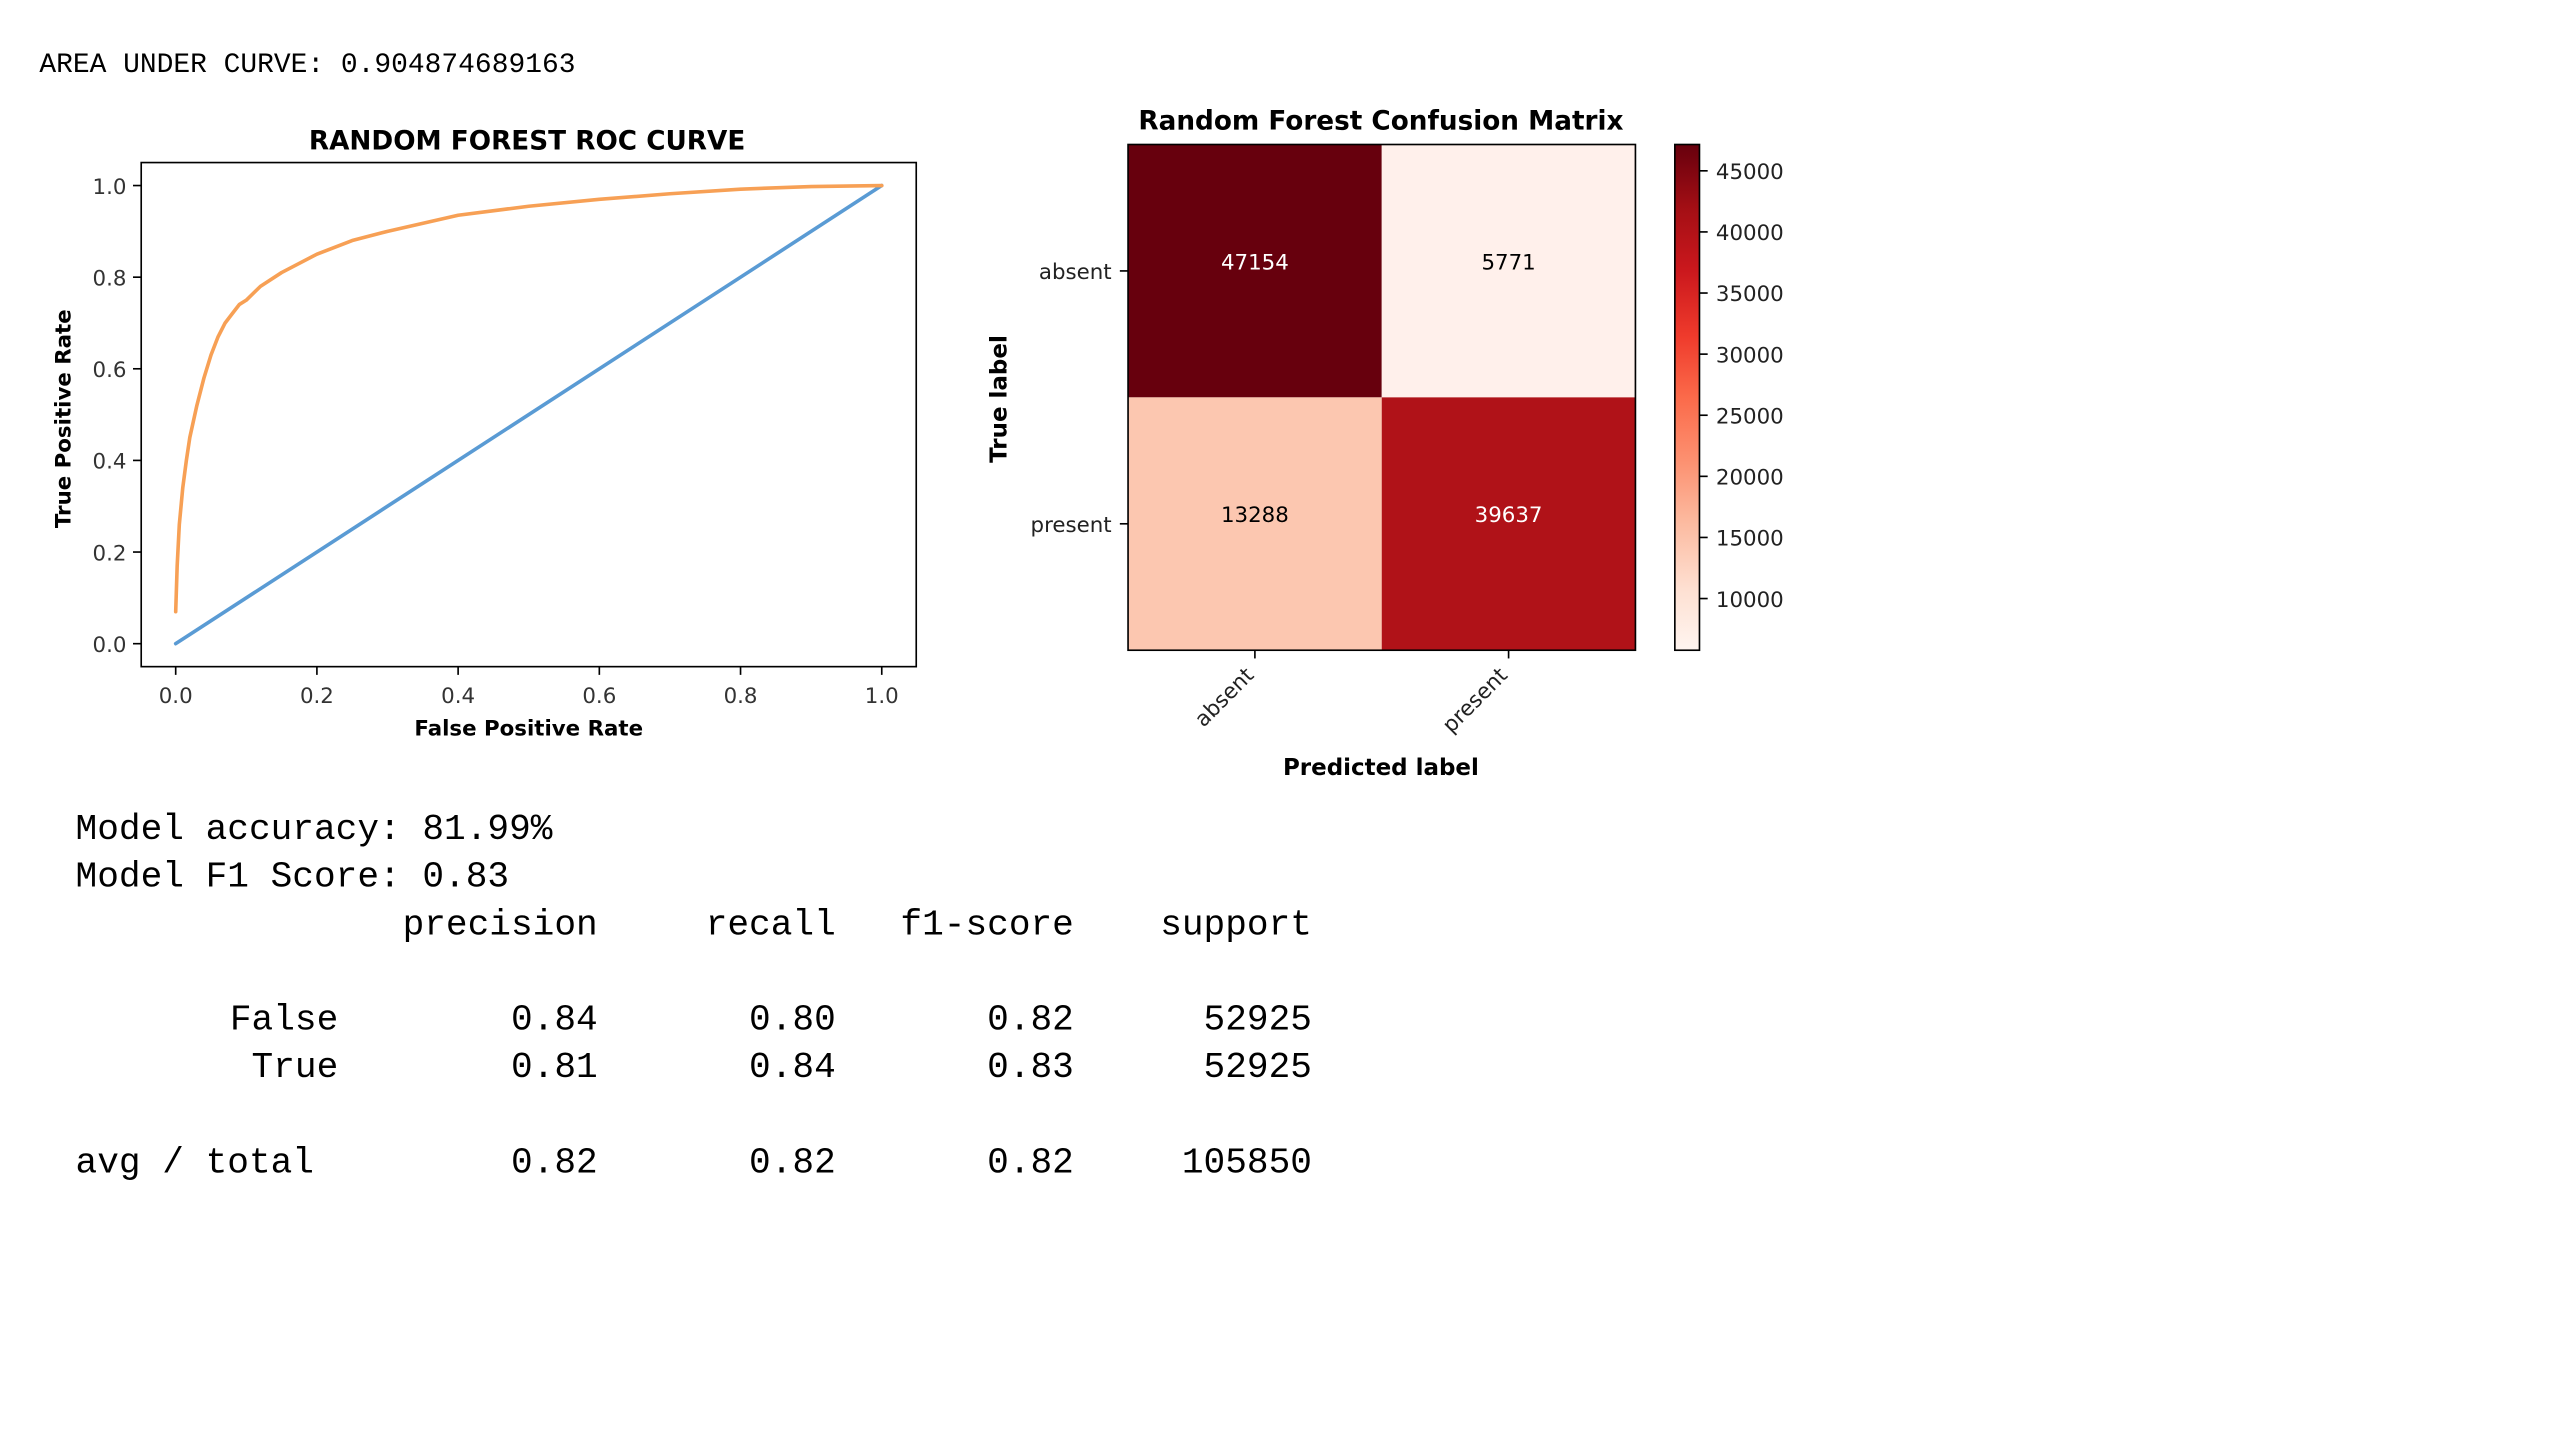 The width and height of the screenshot is (2560, 1440). I want to click on cm-cell-value: 47154, so click(1255, 262).